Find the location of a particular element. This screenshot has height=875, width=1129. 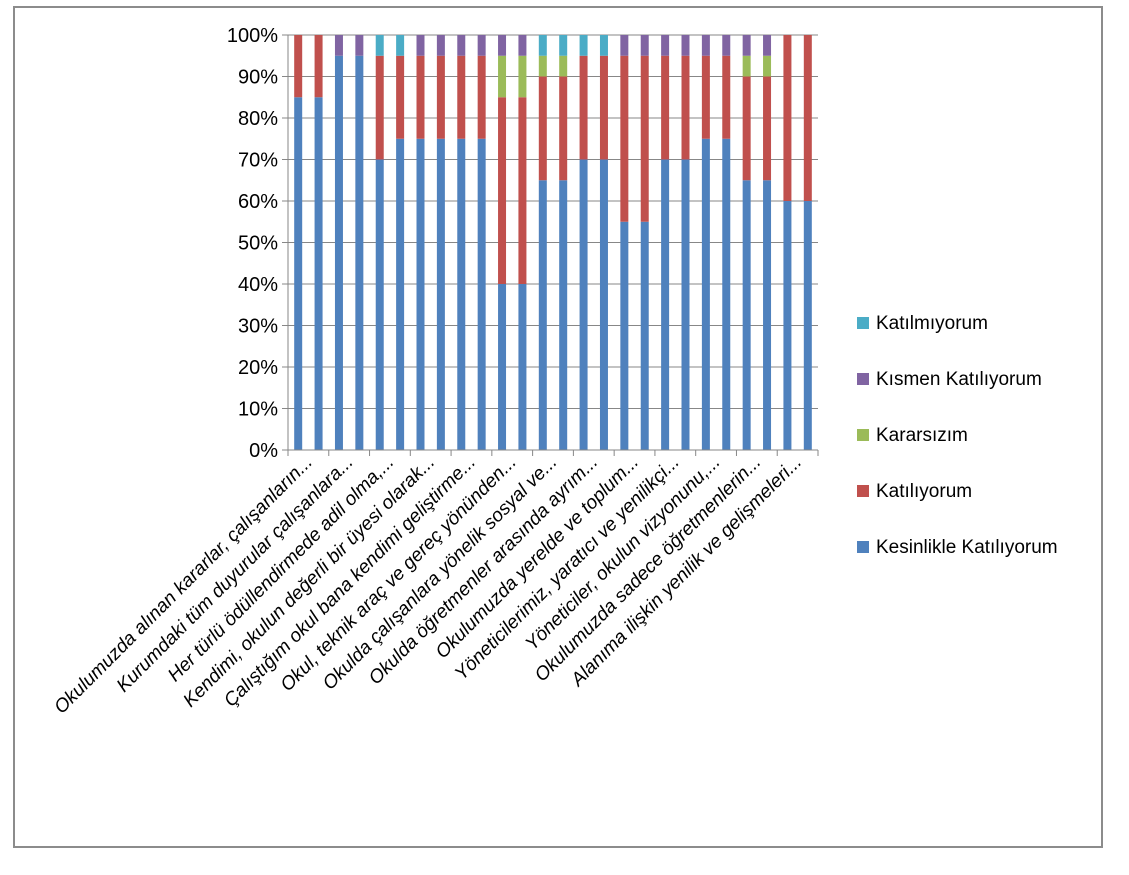

y-tick-label: 30% is located at coordinates (258, 327).